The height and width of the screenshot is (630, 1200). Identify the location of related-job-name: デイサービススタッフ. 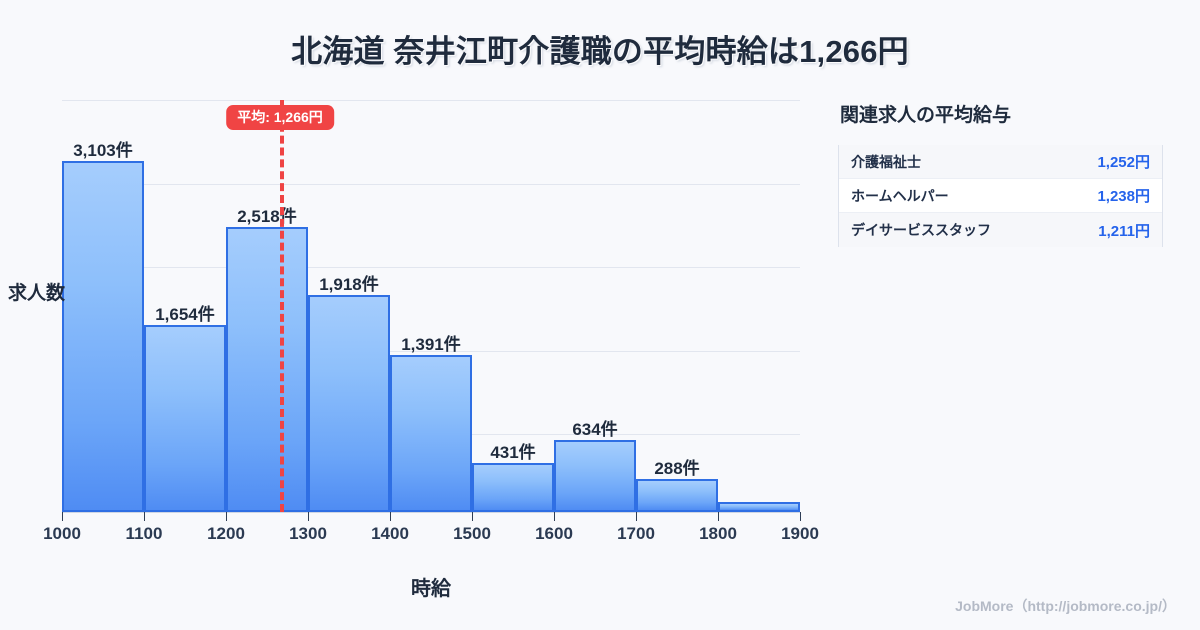
(921, 230).